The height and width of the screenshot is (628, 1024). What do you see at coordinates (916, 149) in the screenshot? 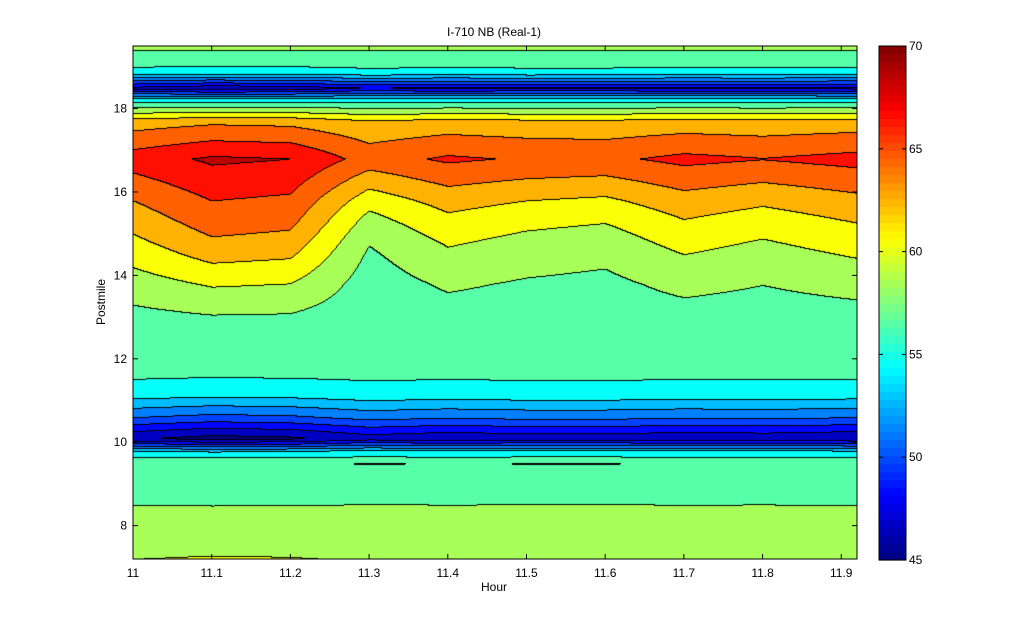
I see `colorbar-tick-label: 65` at bounding box center [916, 149].